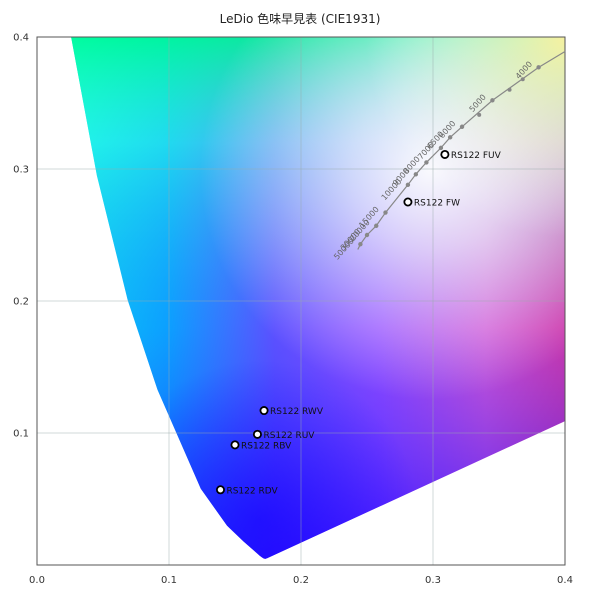  Describe the element at coordinates (252, 491) in the screenshot. I see `point-label: RS122 RDV` at that location.